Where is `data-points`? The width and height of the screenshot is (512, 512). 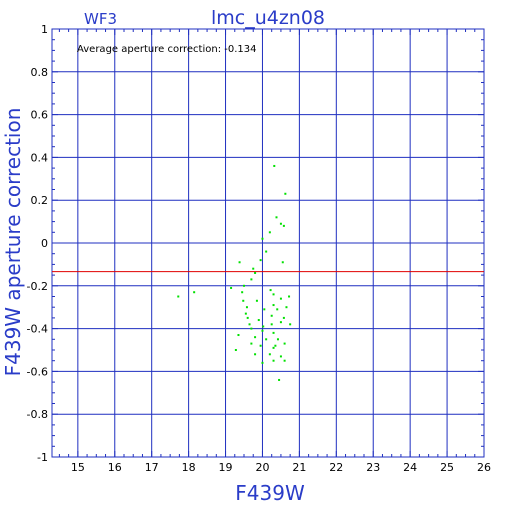
data-points is located at coordinates (234, 272).